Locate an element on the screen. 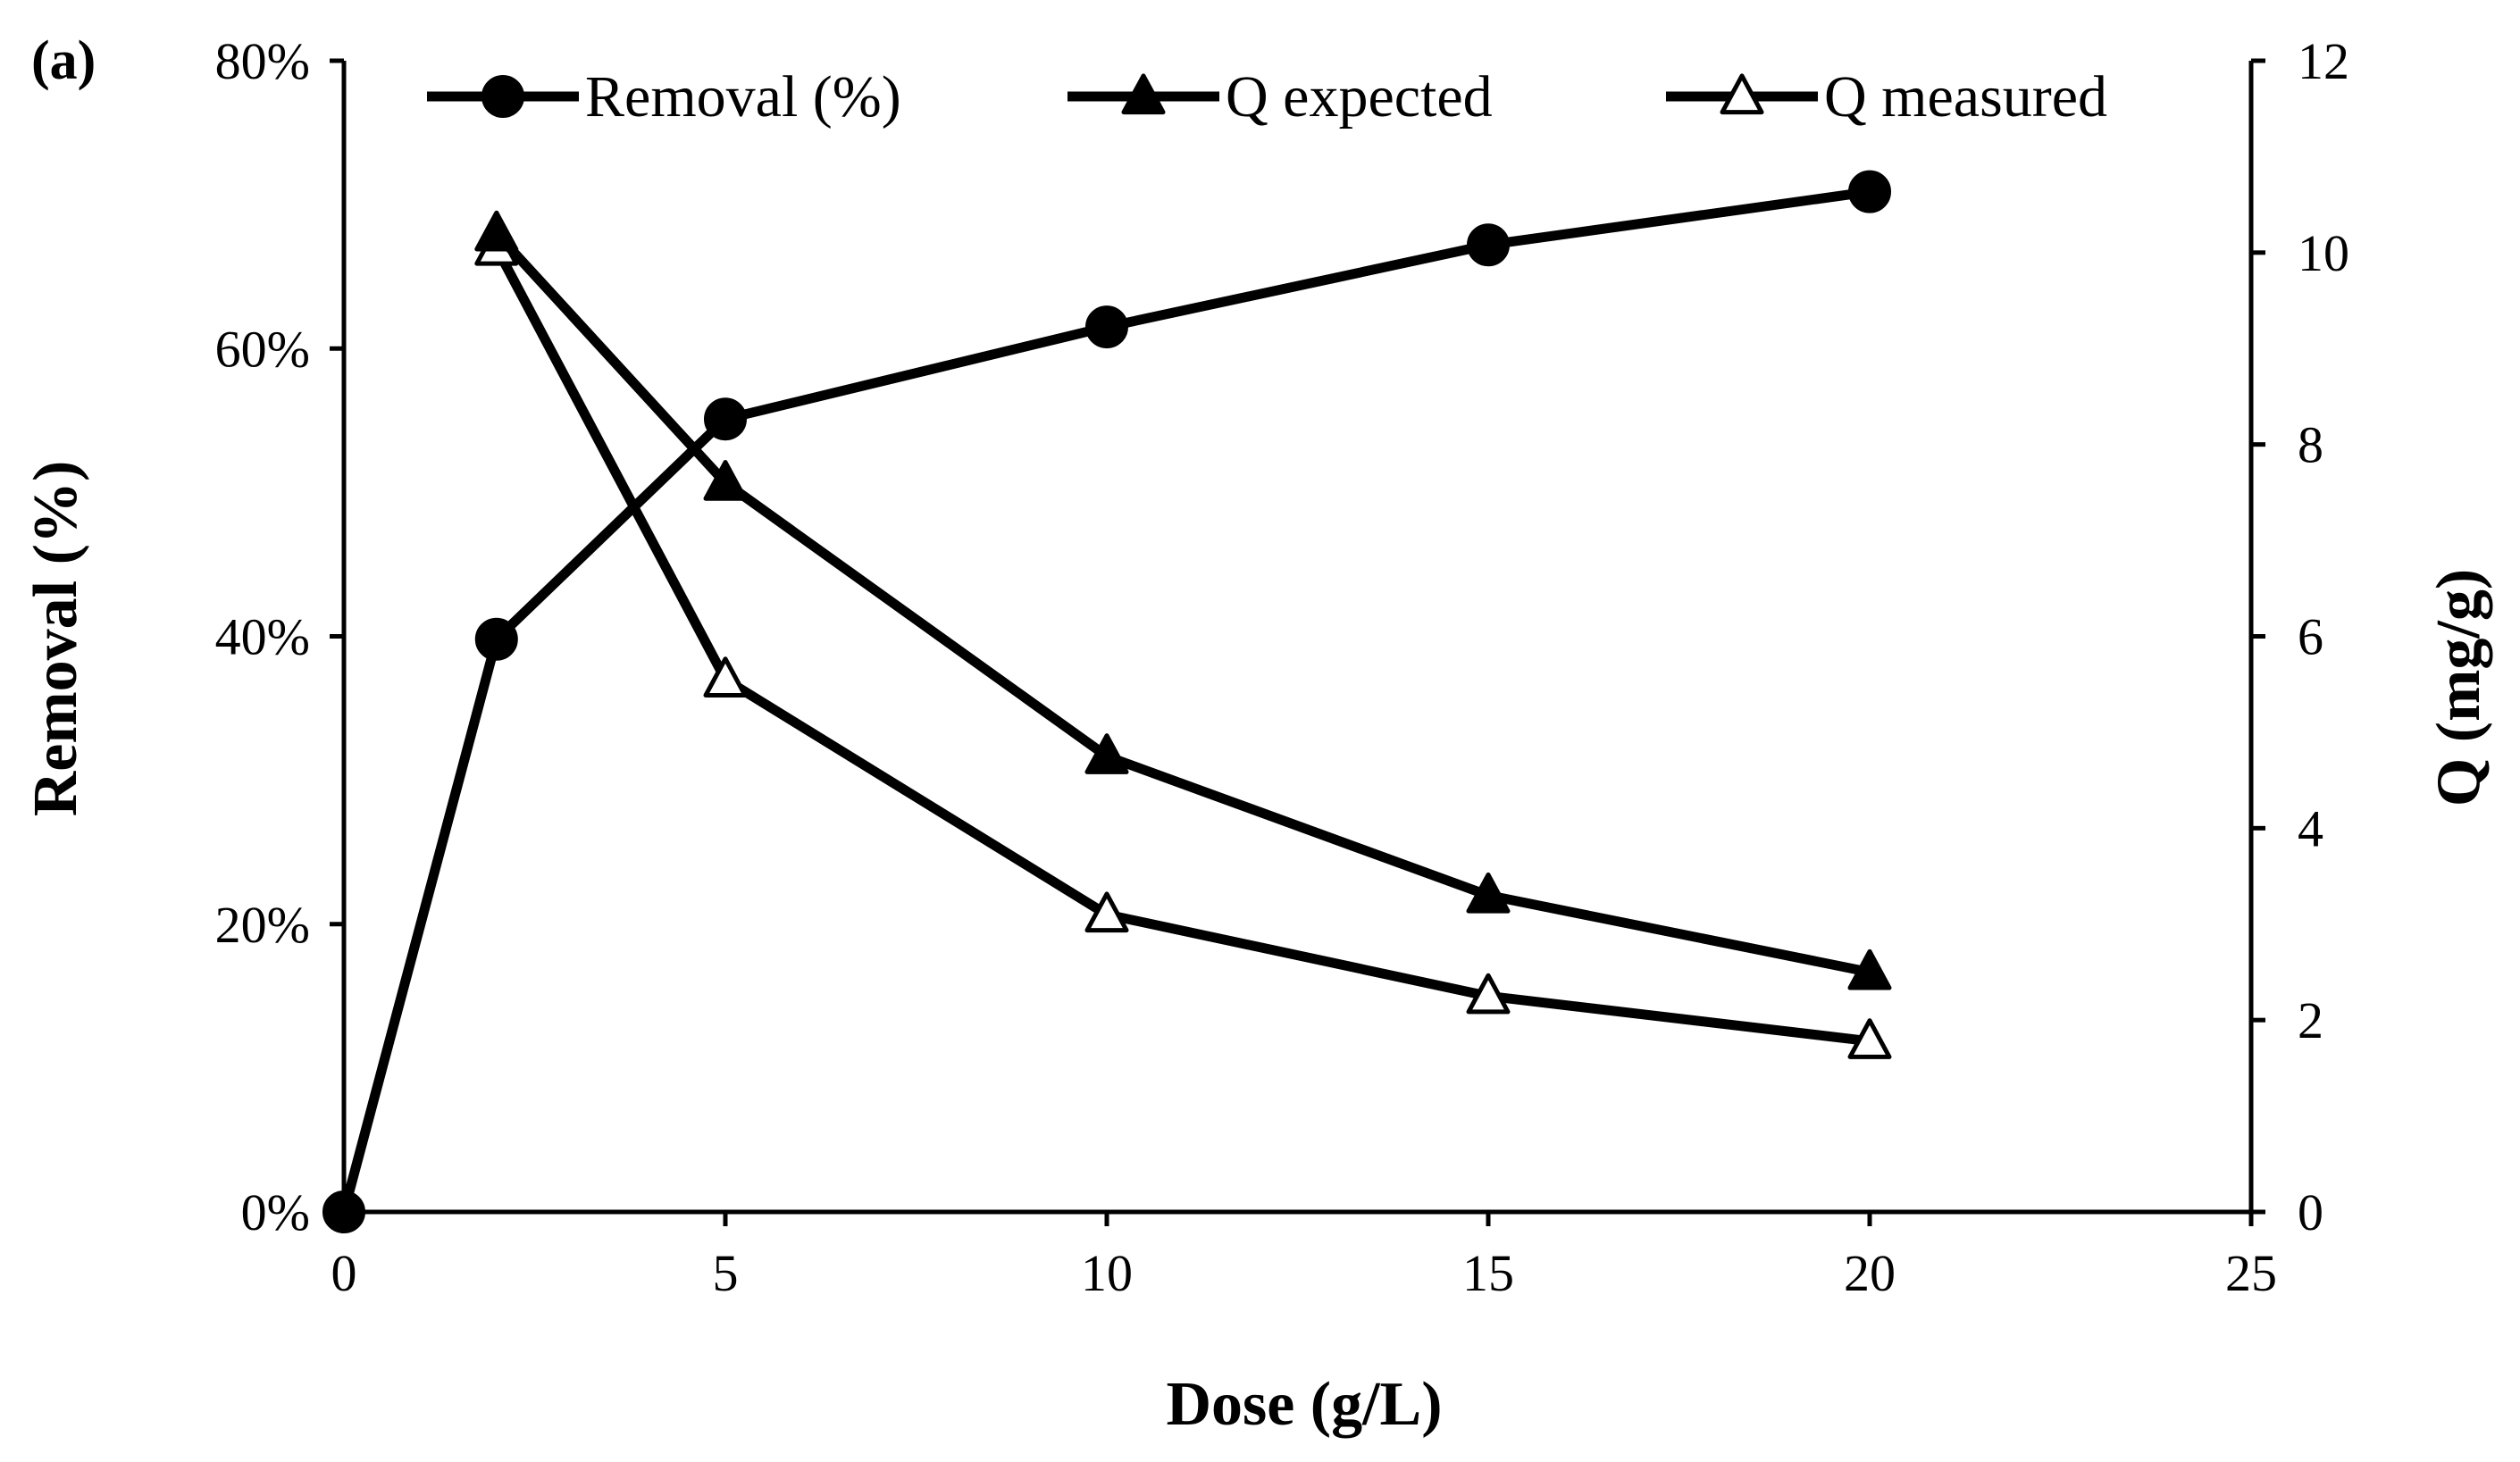  panel-label: (a) is located at coordinates (63, 60).